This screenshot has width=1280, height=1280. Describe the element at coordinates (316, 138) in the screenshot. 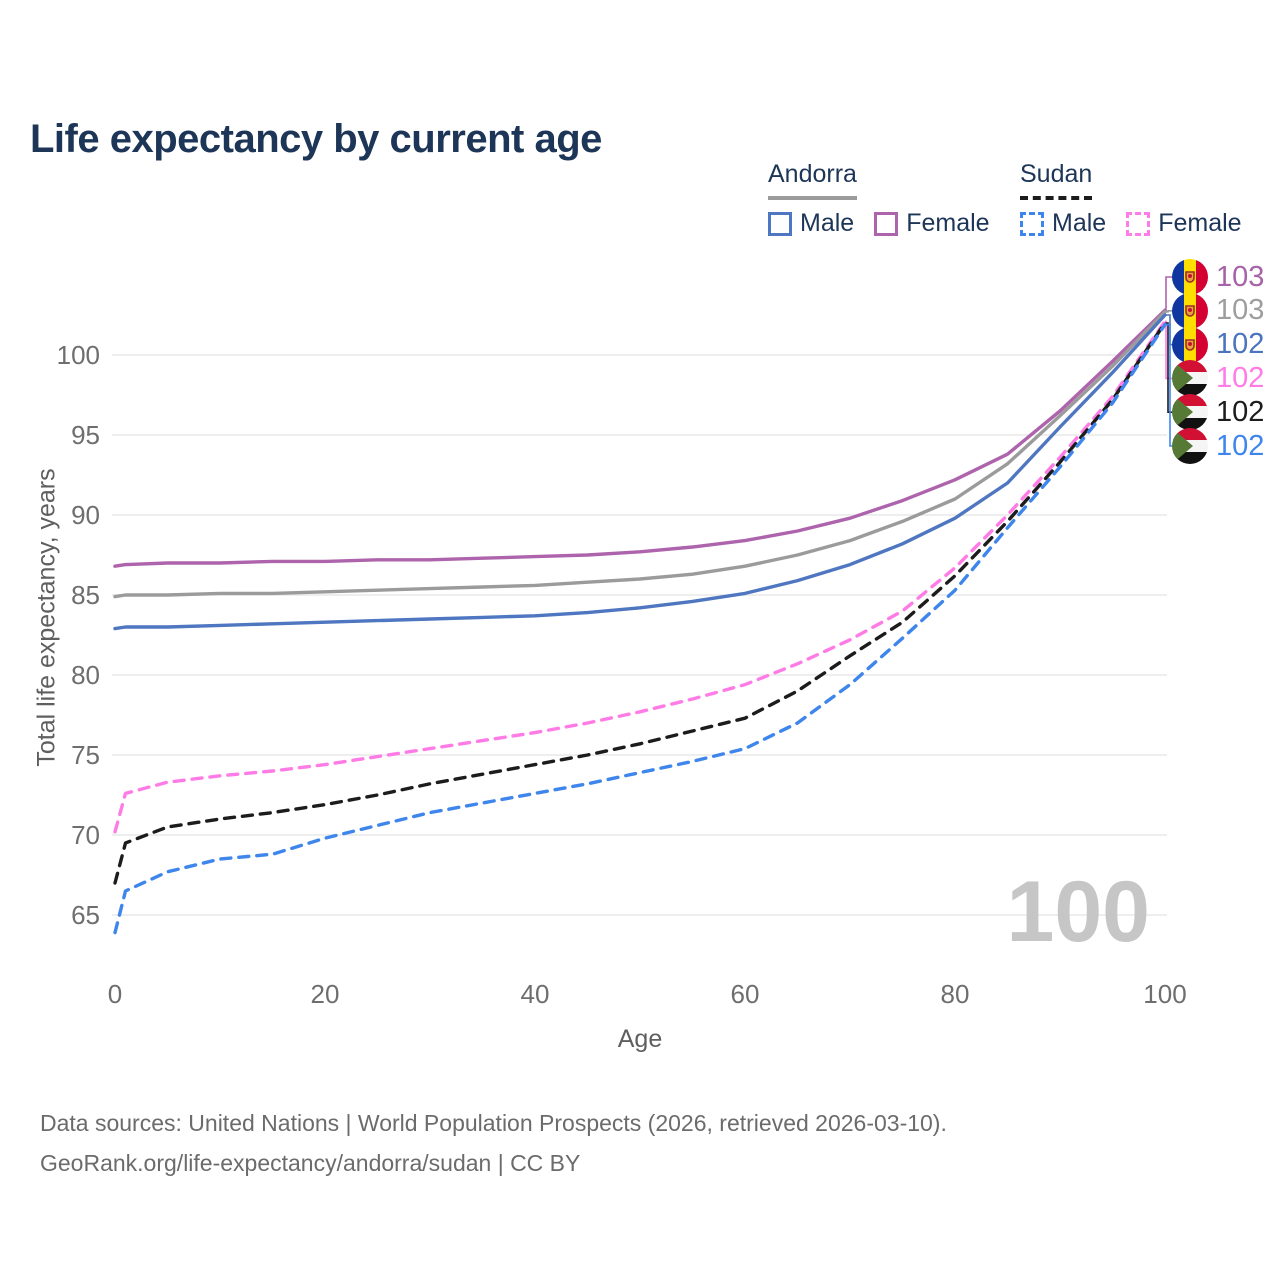

I see `chart-title: Life expectancy by current age` at that location.